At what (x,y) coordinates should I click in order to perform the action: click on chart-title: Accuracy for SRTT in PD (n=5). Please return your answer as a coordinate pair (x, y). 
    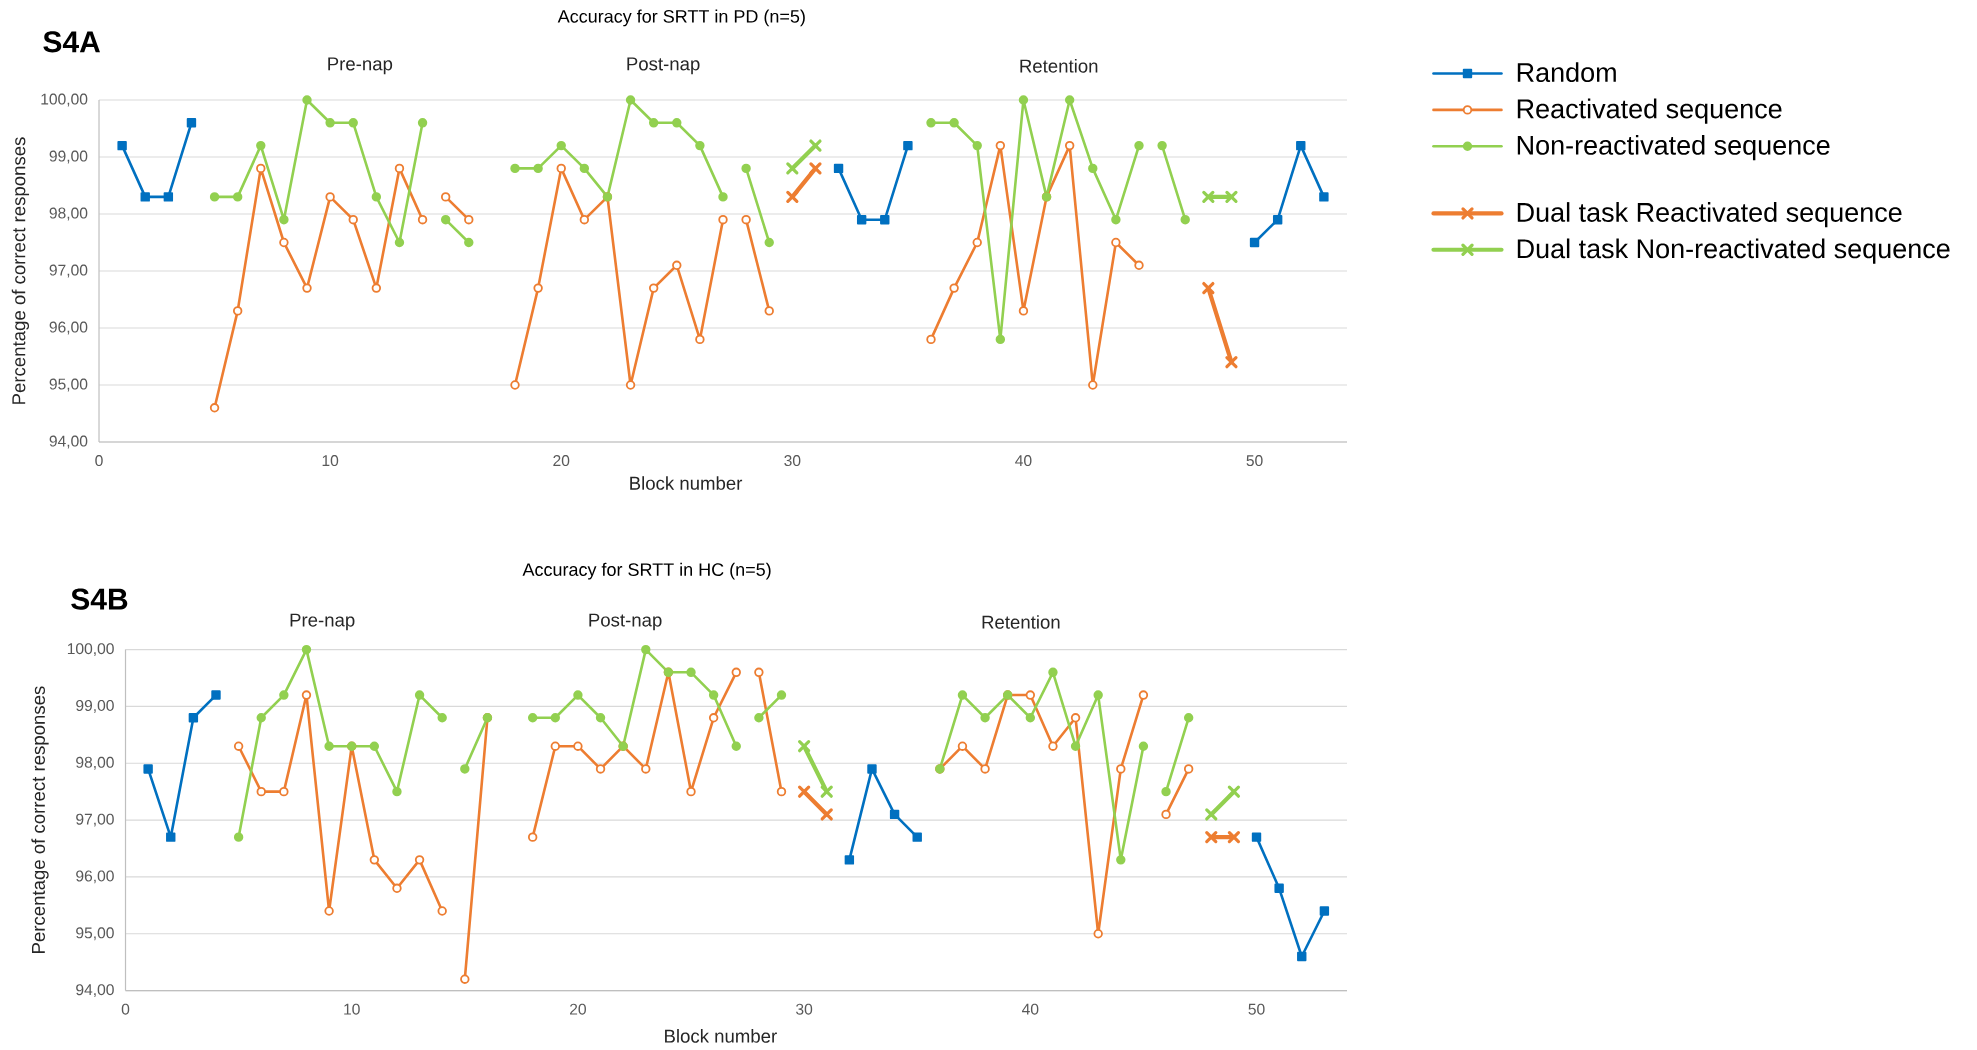
    Looking at the image, I should click on (681, 18).